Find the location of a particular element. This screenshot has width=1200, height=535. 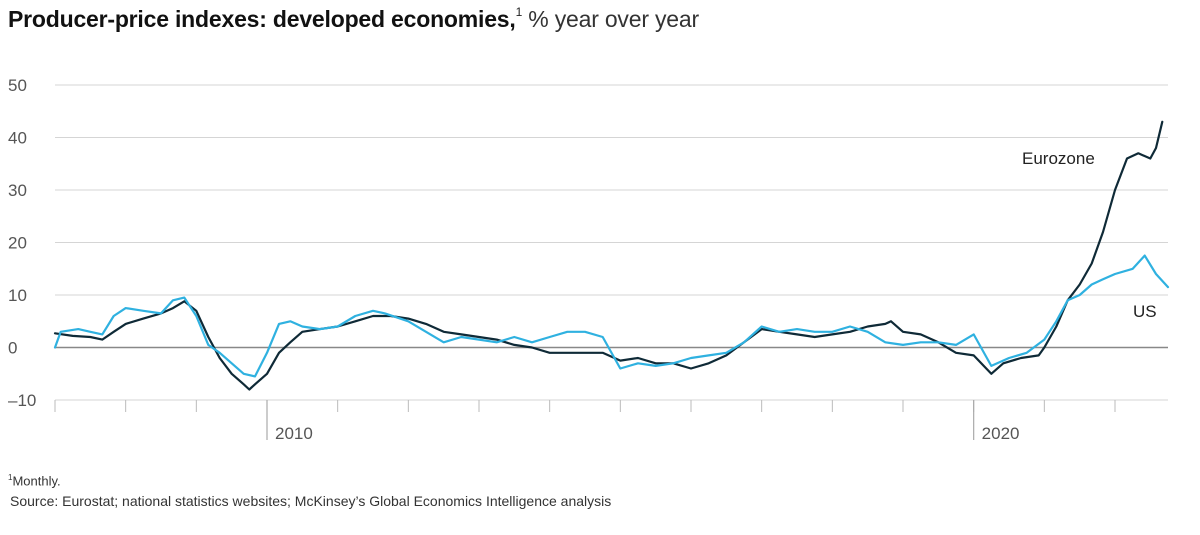

y-axis-labels: 50 40 30 20 10 0 –10 is located at coordinates (22, 243).